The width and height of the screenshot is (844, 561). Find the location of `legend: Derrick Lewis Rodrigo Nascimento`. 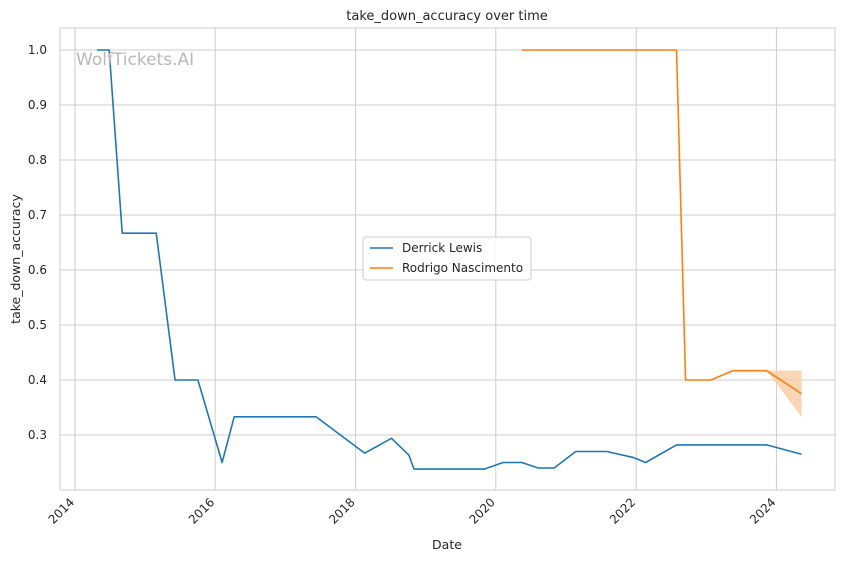

legend: Derrick Lewis Rodrigo Nascimento is located at coordinates (447, 258).